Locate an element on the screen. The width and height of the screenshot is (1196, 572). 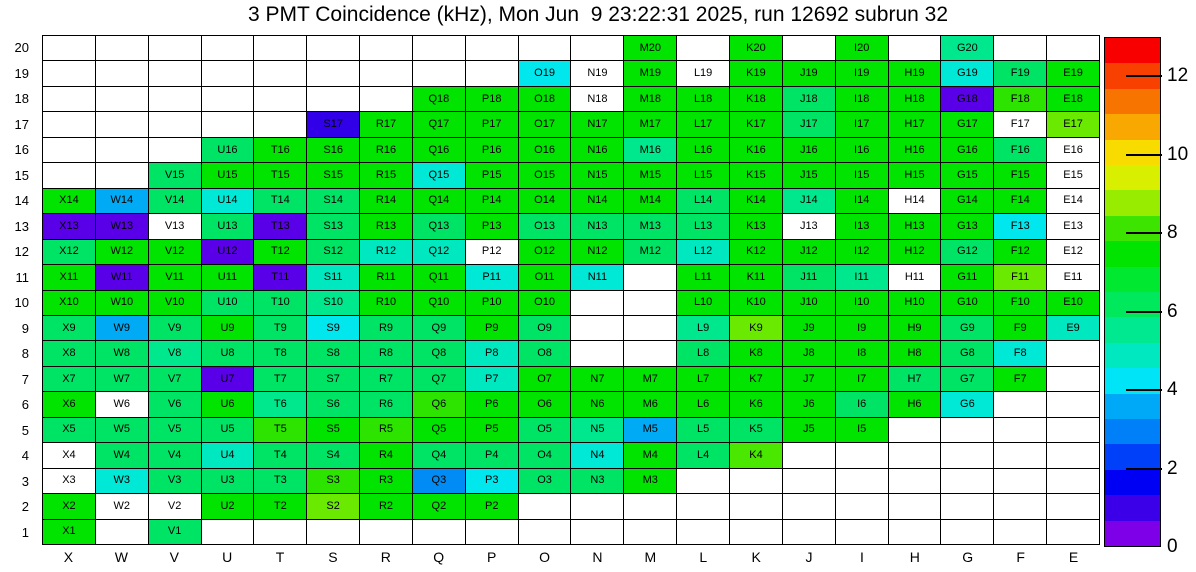
grid-cell: M19 is located at coordinates (650, 73).